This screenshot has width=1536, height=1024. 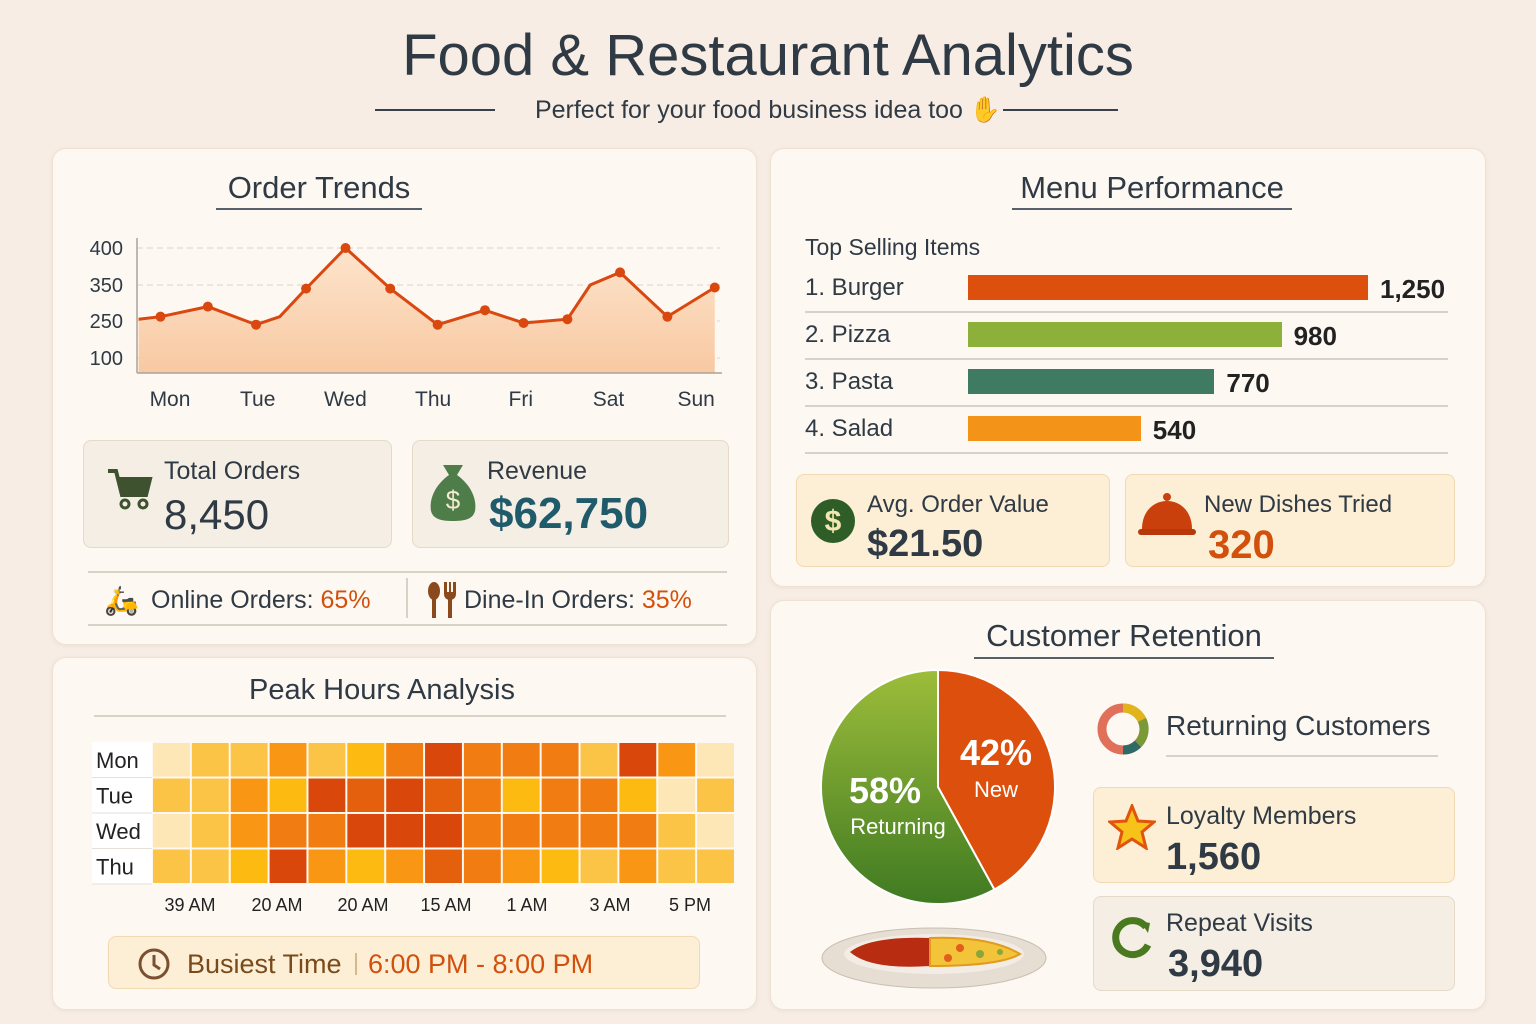 I want to click on dinein-orders-value: 35%, so click(x=666, y=600).